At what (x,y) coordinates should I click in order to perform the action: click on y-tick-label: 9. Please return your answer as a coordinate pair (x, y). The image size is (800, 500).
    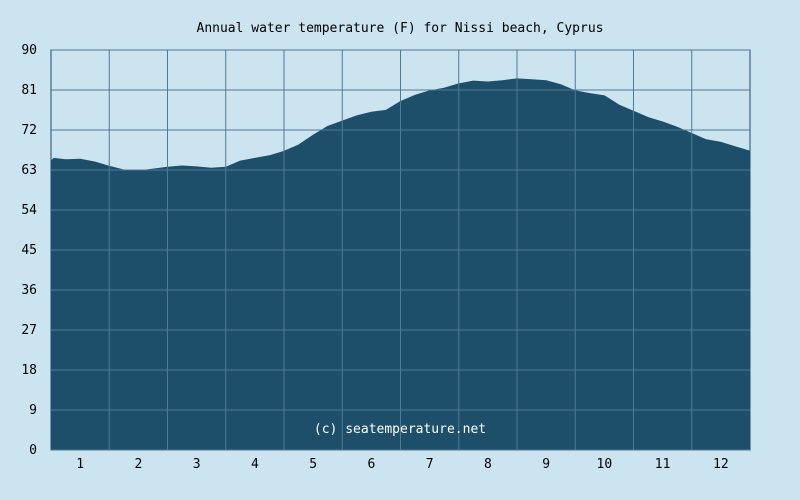
    Looking at the image, I should click on (33, 410).